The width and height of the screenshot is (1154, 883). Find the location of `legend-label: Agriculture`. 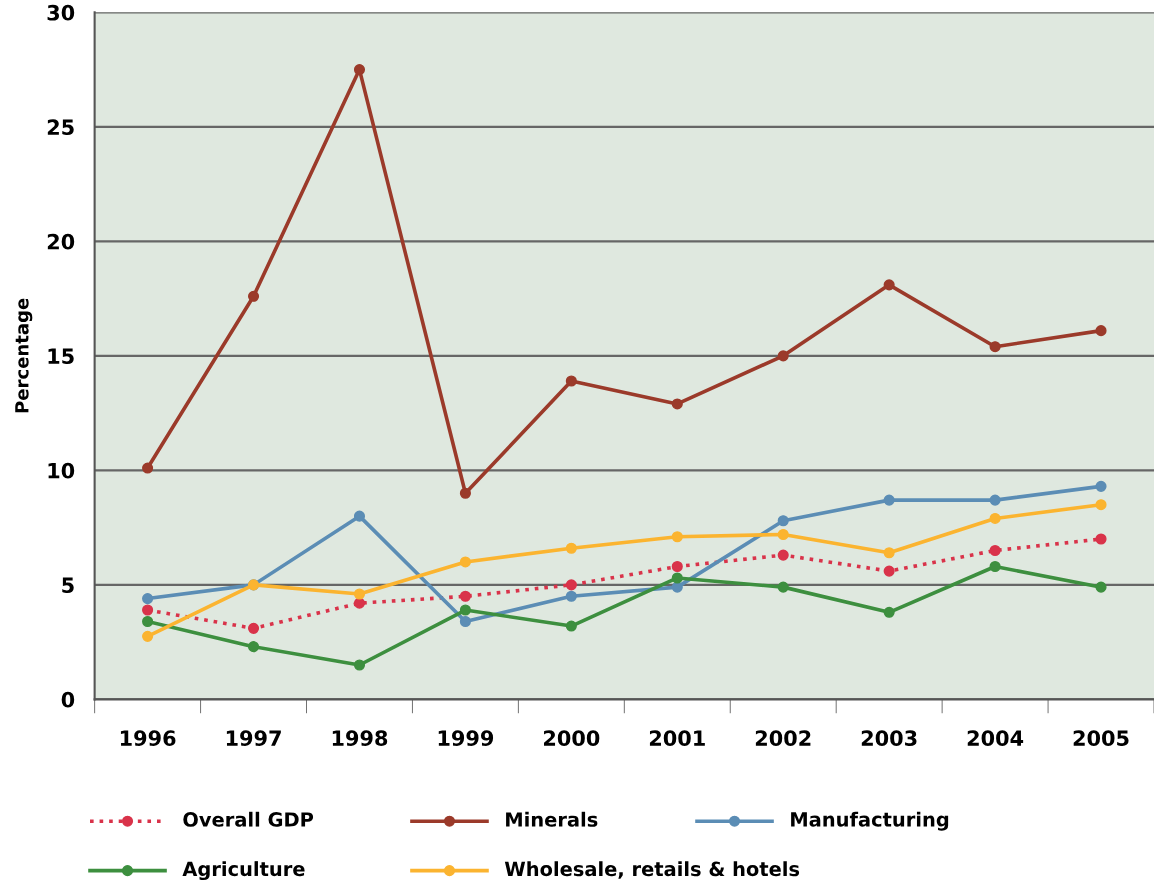

legend-label: Agriculture is located at coordinates (243, 871).